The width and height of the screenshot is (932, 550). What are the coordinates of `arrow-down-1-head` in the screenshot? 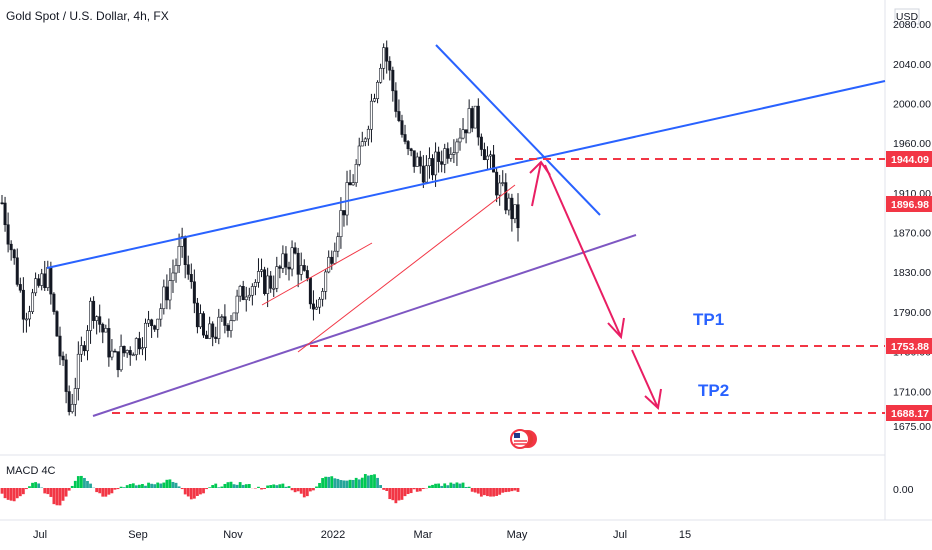 It's located at (616, 328).